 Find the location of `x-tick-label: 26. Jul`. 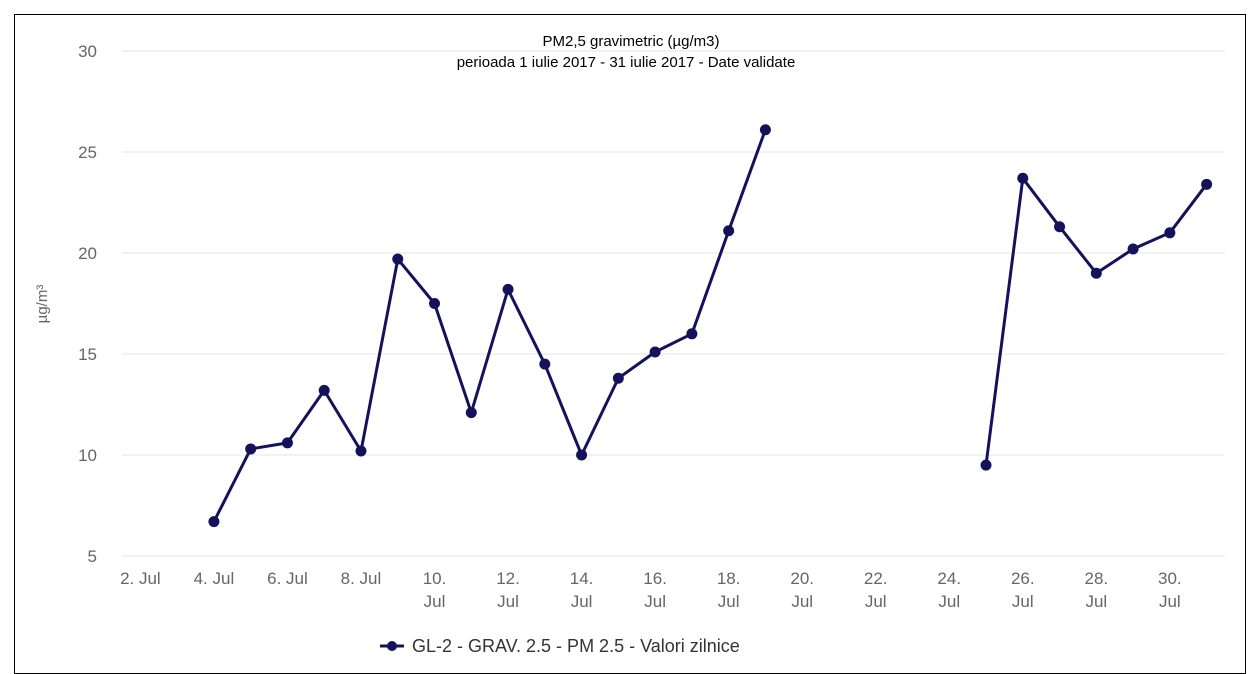

x-tick-label: 26. Jul is located at coordinates (1023, 590).